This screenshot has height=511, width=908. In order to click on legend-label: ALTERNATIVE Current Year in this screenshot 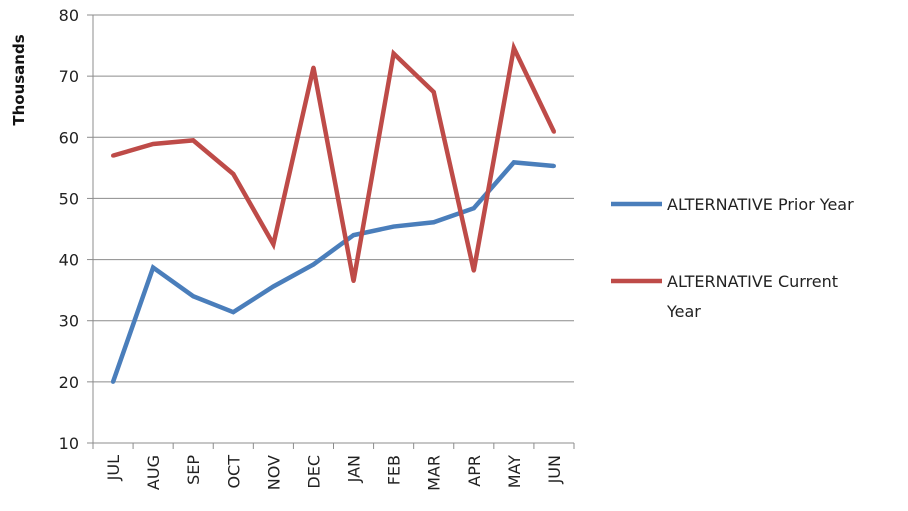, I will do `click(752, 296)`.